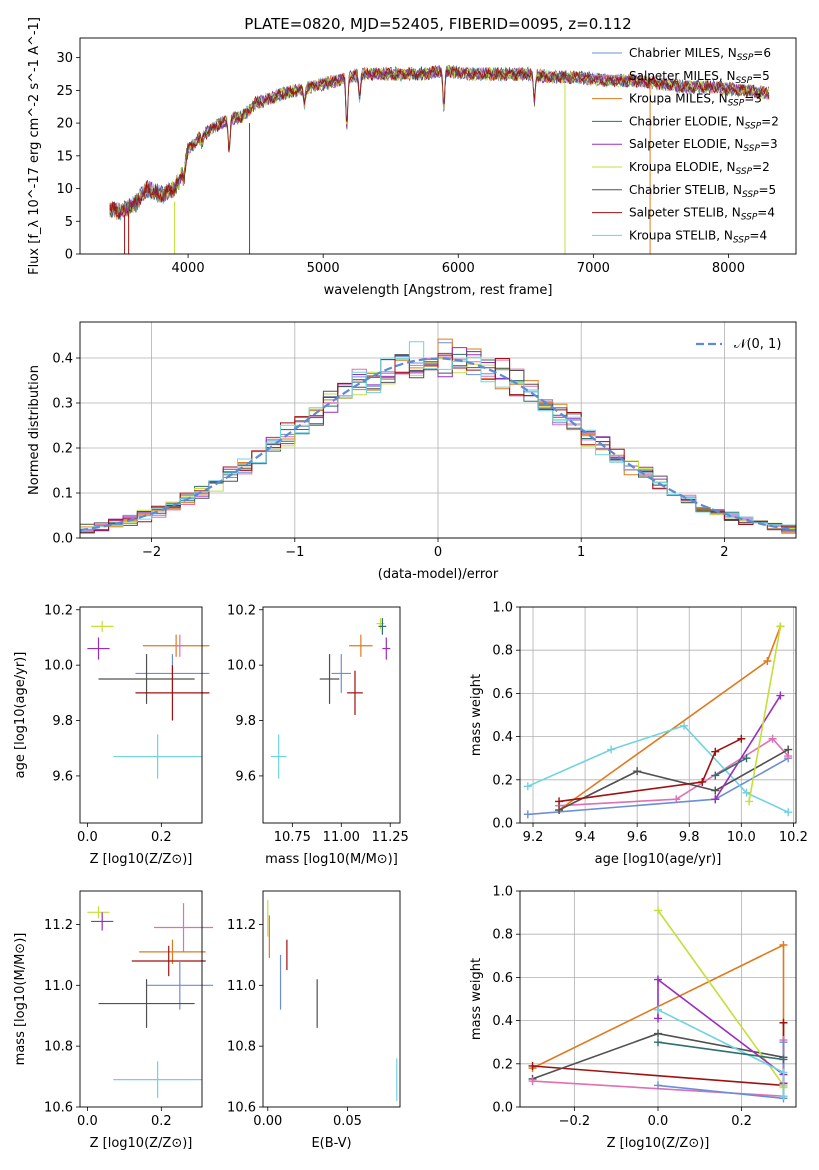  What do you see at coordinates (245, 721) in the screenshot?
I see `y-tick-label: 9.8` at bounding box center [245, 721].